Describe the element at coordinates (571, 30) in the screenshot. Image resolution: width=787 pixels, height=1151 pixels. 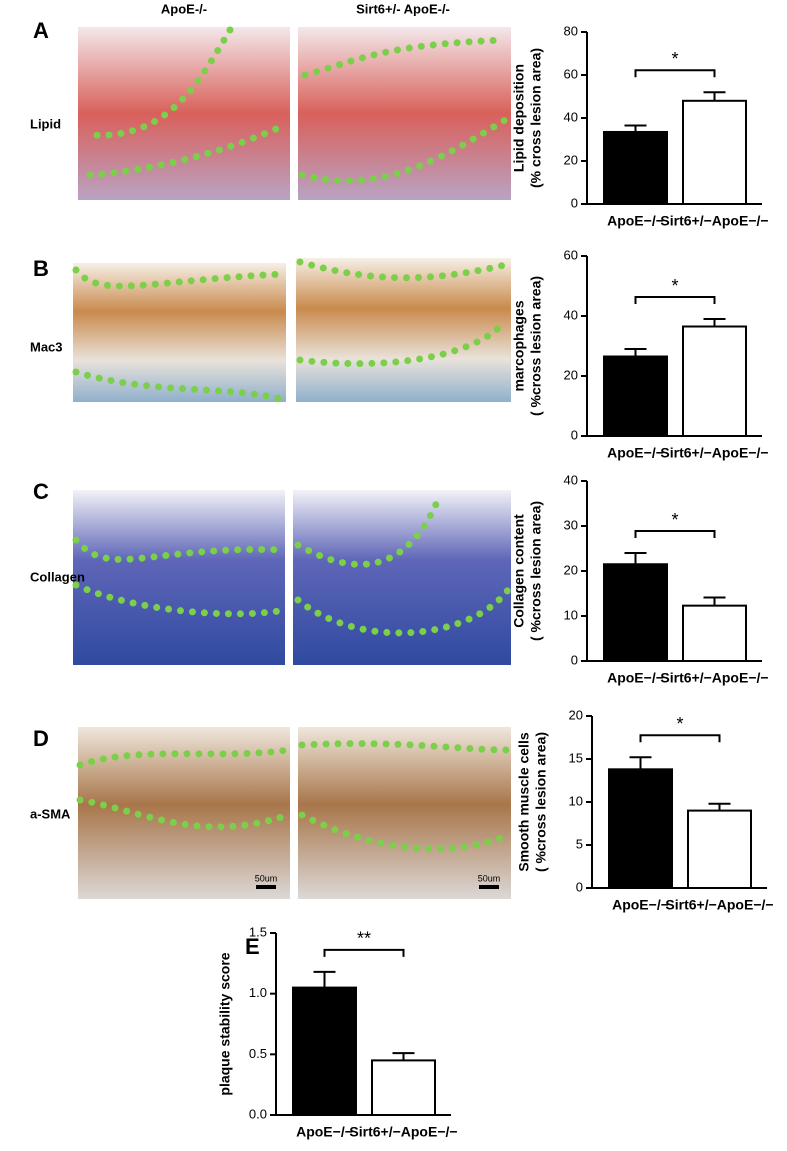
I see `y-tick-label: 80` at that location.